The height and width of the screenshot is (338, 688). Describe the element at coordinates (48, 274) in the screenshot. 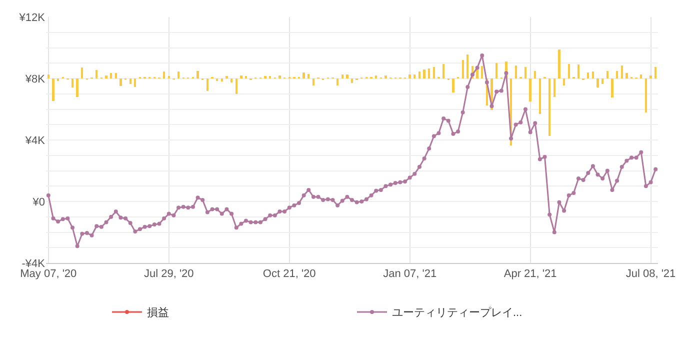

I see `x-tick-label: May 07, '20` at that location.